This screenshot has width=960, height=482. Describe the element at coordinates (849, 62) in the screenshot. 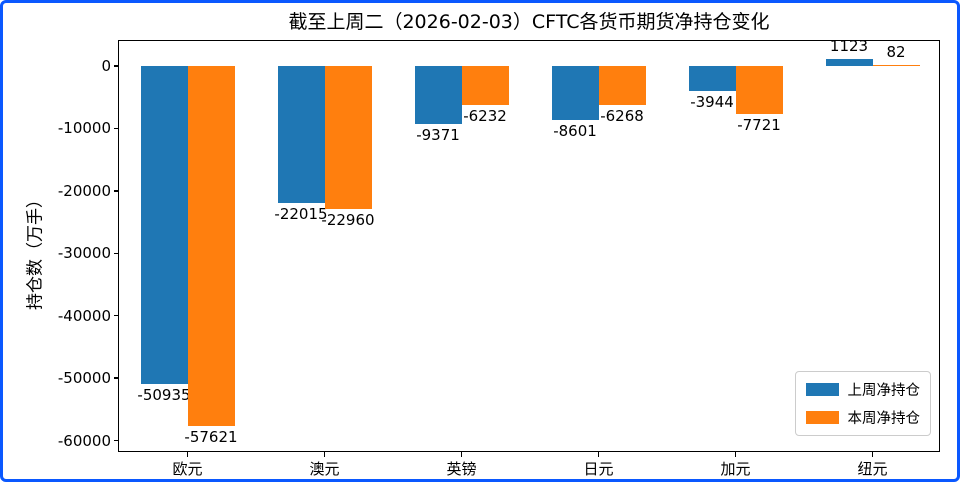

I see `bar-纽元-上周净持仓` at that location.